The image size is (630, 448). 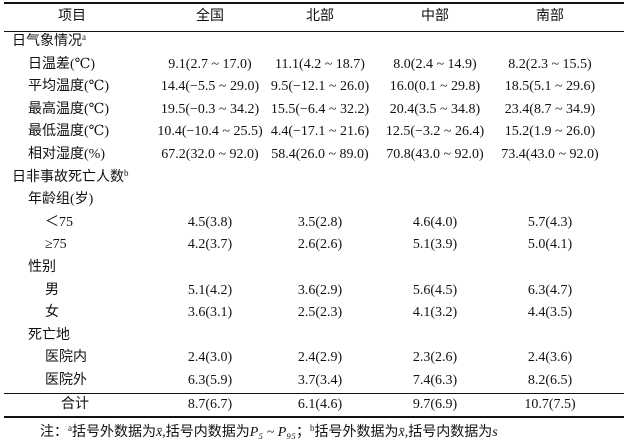 I want to click on bottom-rule, so click(x=314, y=417).